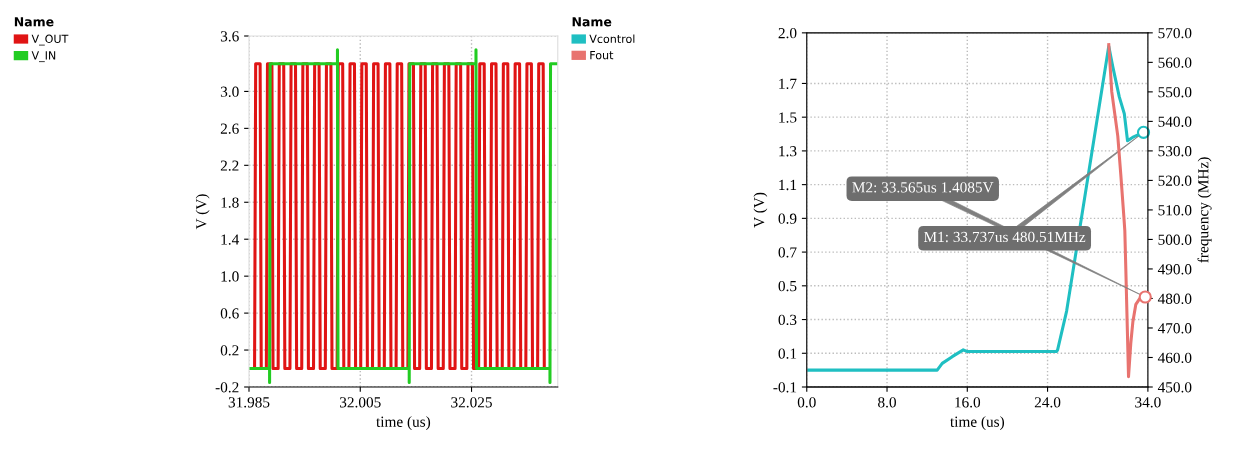 This screenshot has height=450, width=1245. I want to click on annotation: M2: 33.565us 1.4085V, so click(923, 187).